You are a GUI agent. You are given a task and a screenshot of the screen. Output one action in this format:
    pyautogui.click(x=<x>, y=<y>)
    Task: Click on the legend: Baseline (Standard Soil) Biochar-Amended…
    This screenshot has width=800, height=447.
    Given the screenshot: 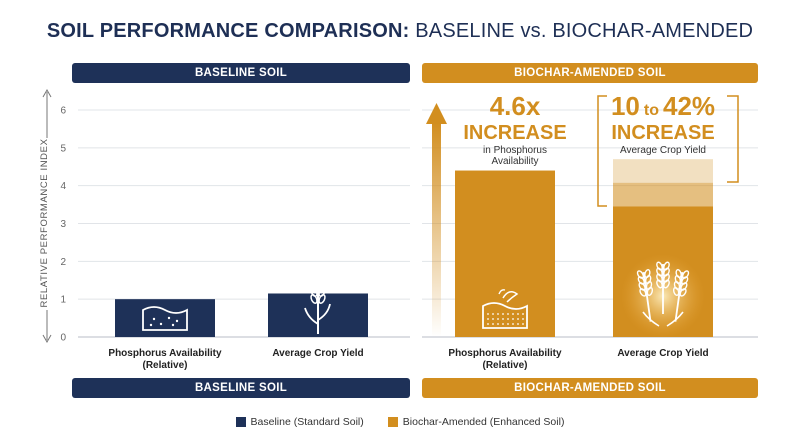 What is the action you would take?
    pyautogui.click(x=400, y=422)
    